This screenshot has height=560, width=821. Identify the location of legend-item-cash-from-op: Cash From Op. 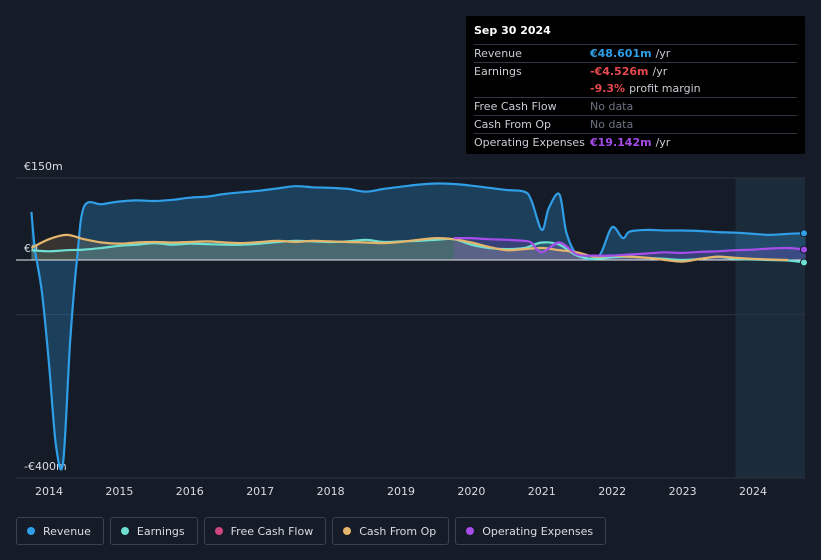
(391, 531).